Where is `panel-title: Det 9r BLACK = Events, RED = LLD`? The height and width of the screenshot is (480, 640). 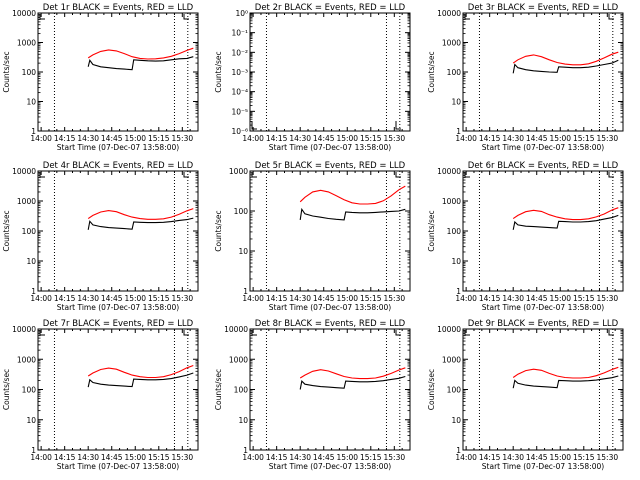 panel-title: Det 9r BLACK = Events, RED = LLD is located at coordinates (543, 324).